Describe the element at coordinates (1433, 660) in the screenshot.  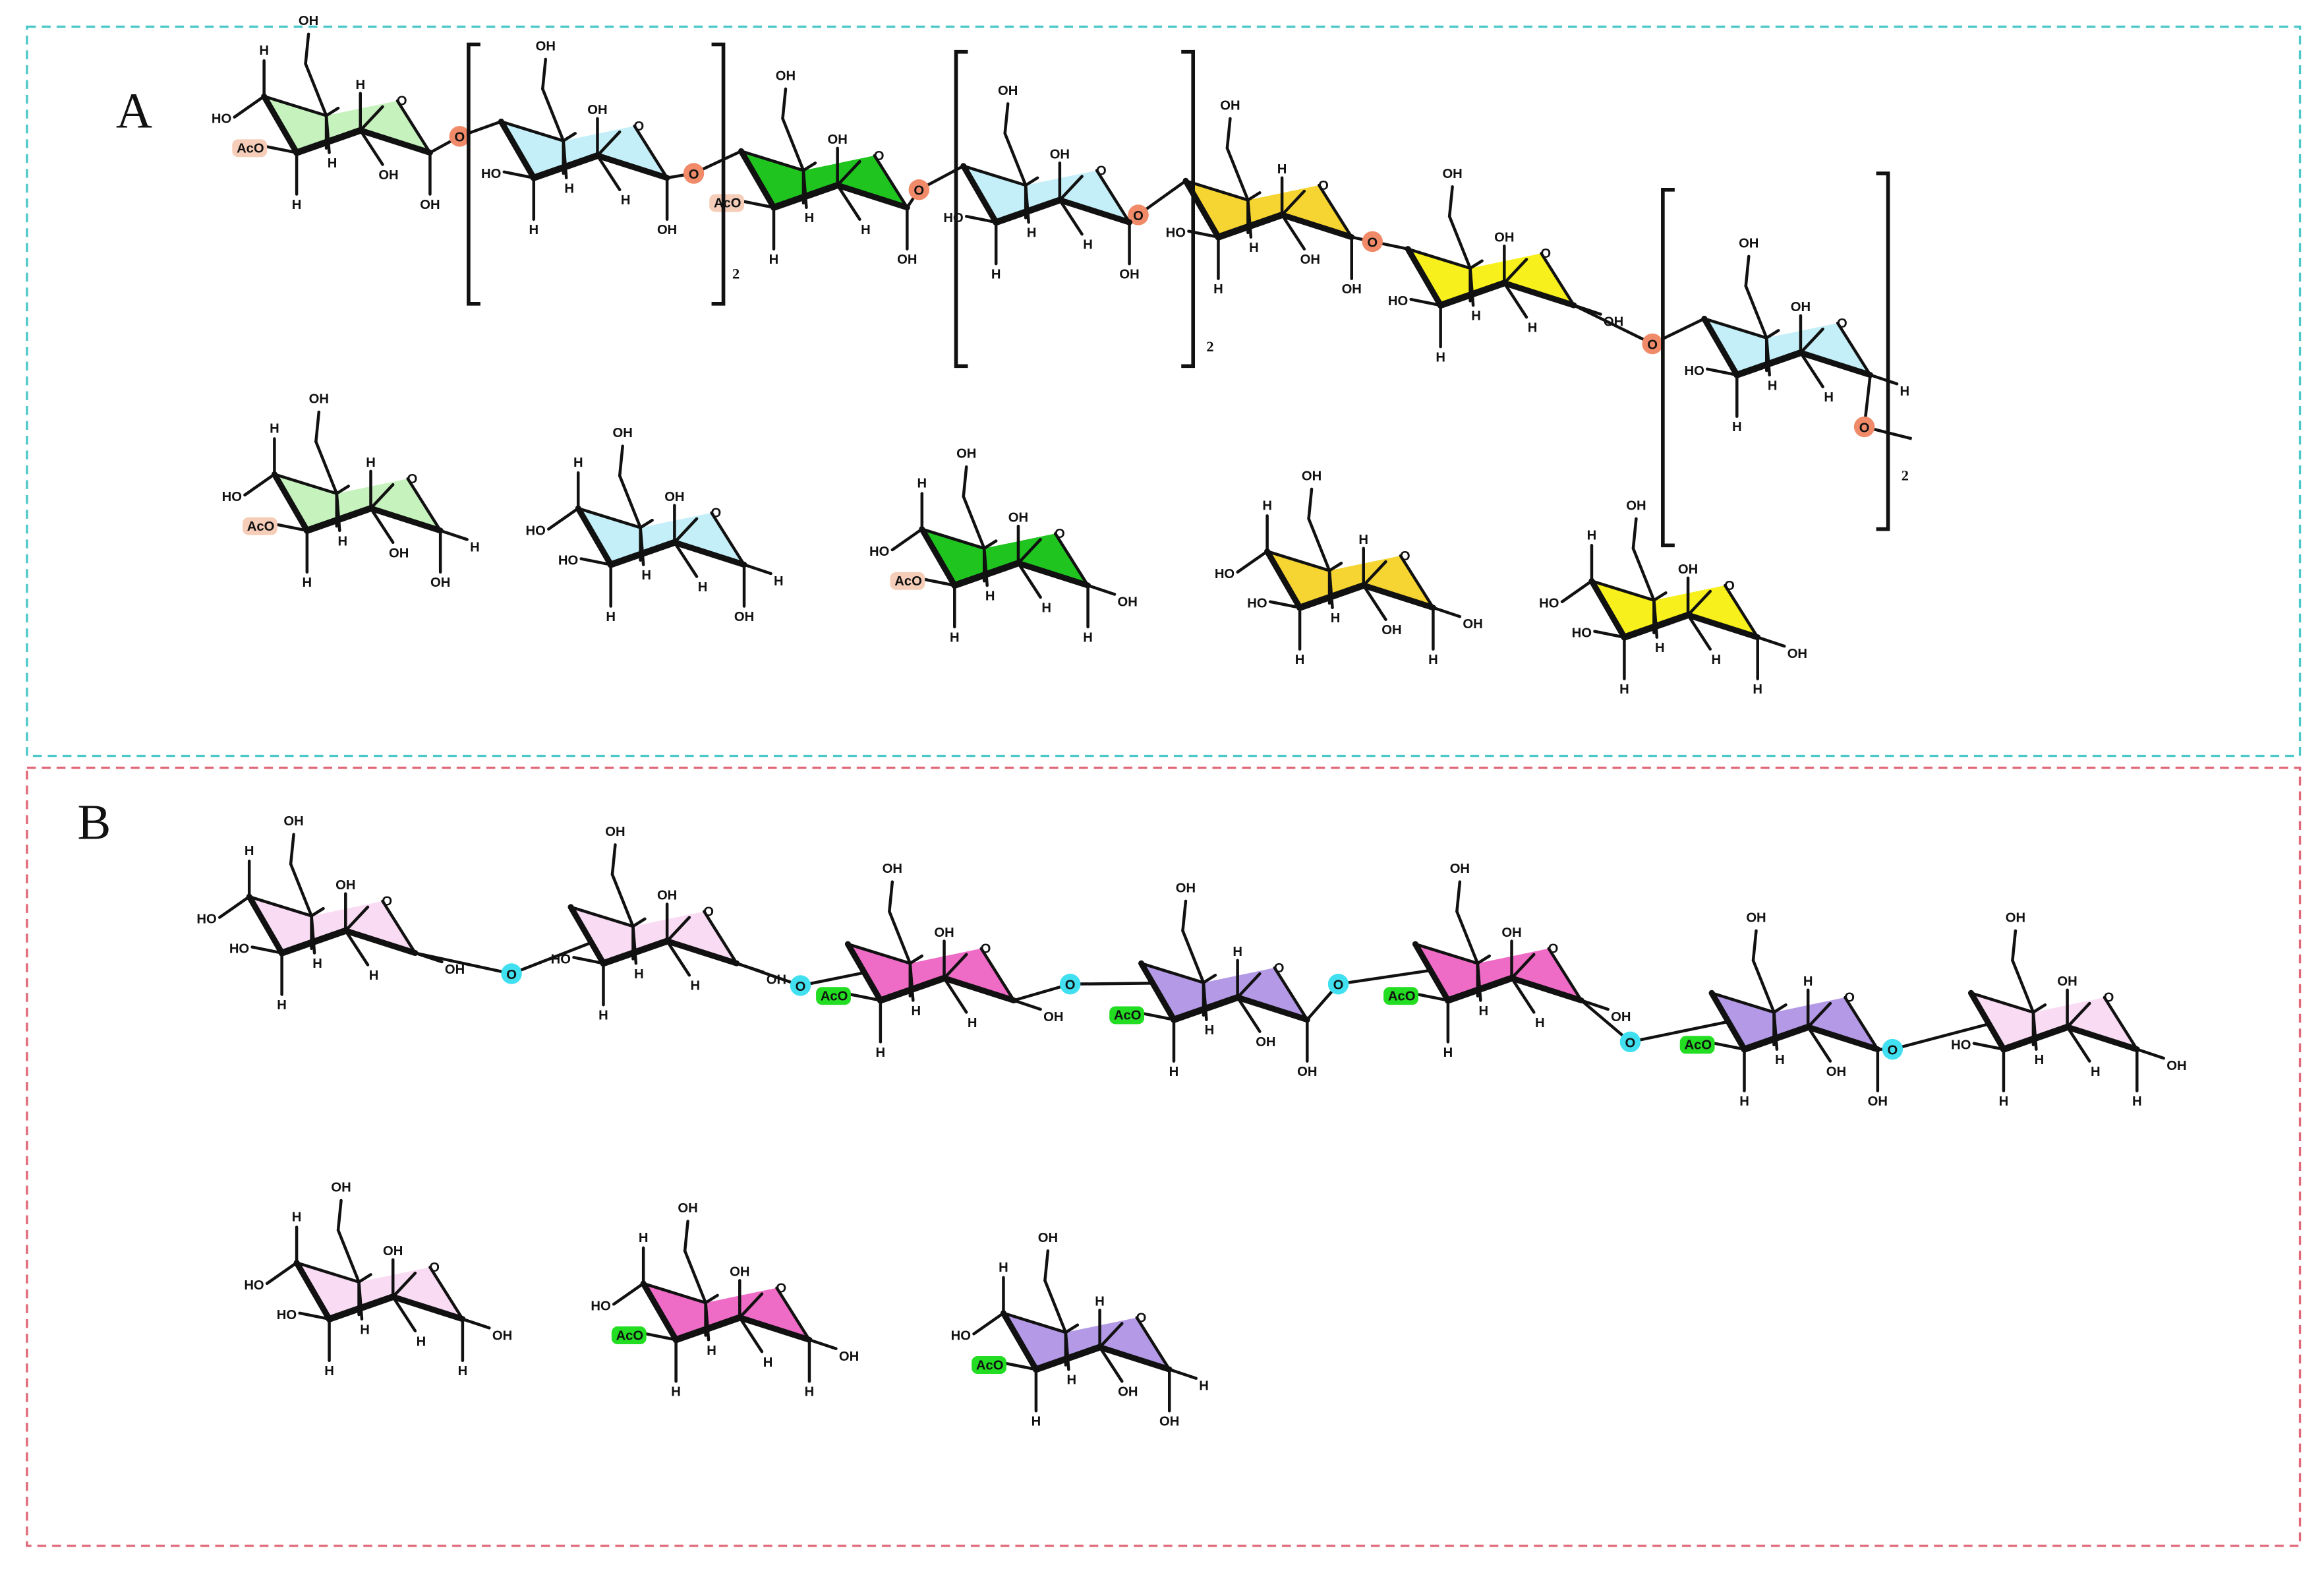
I see `substituent-label-c1-bottom: H` at that location.